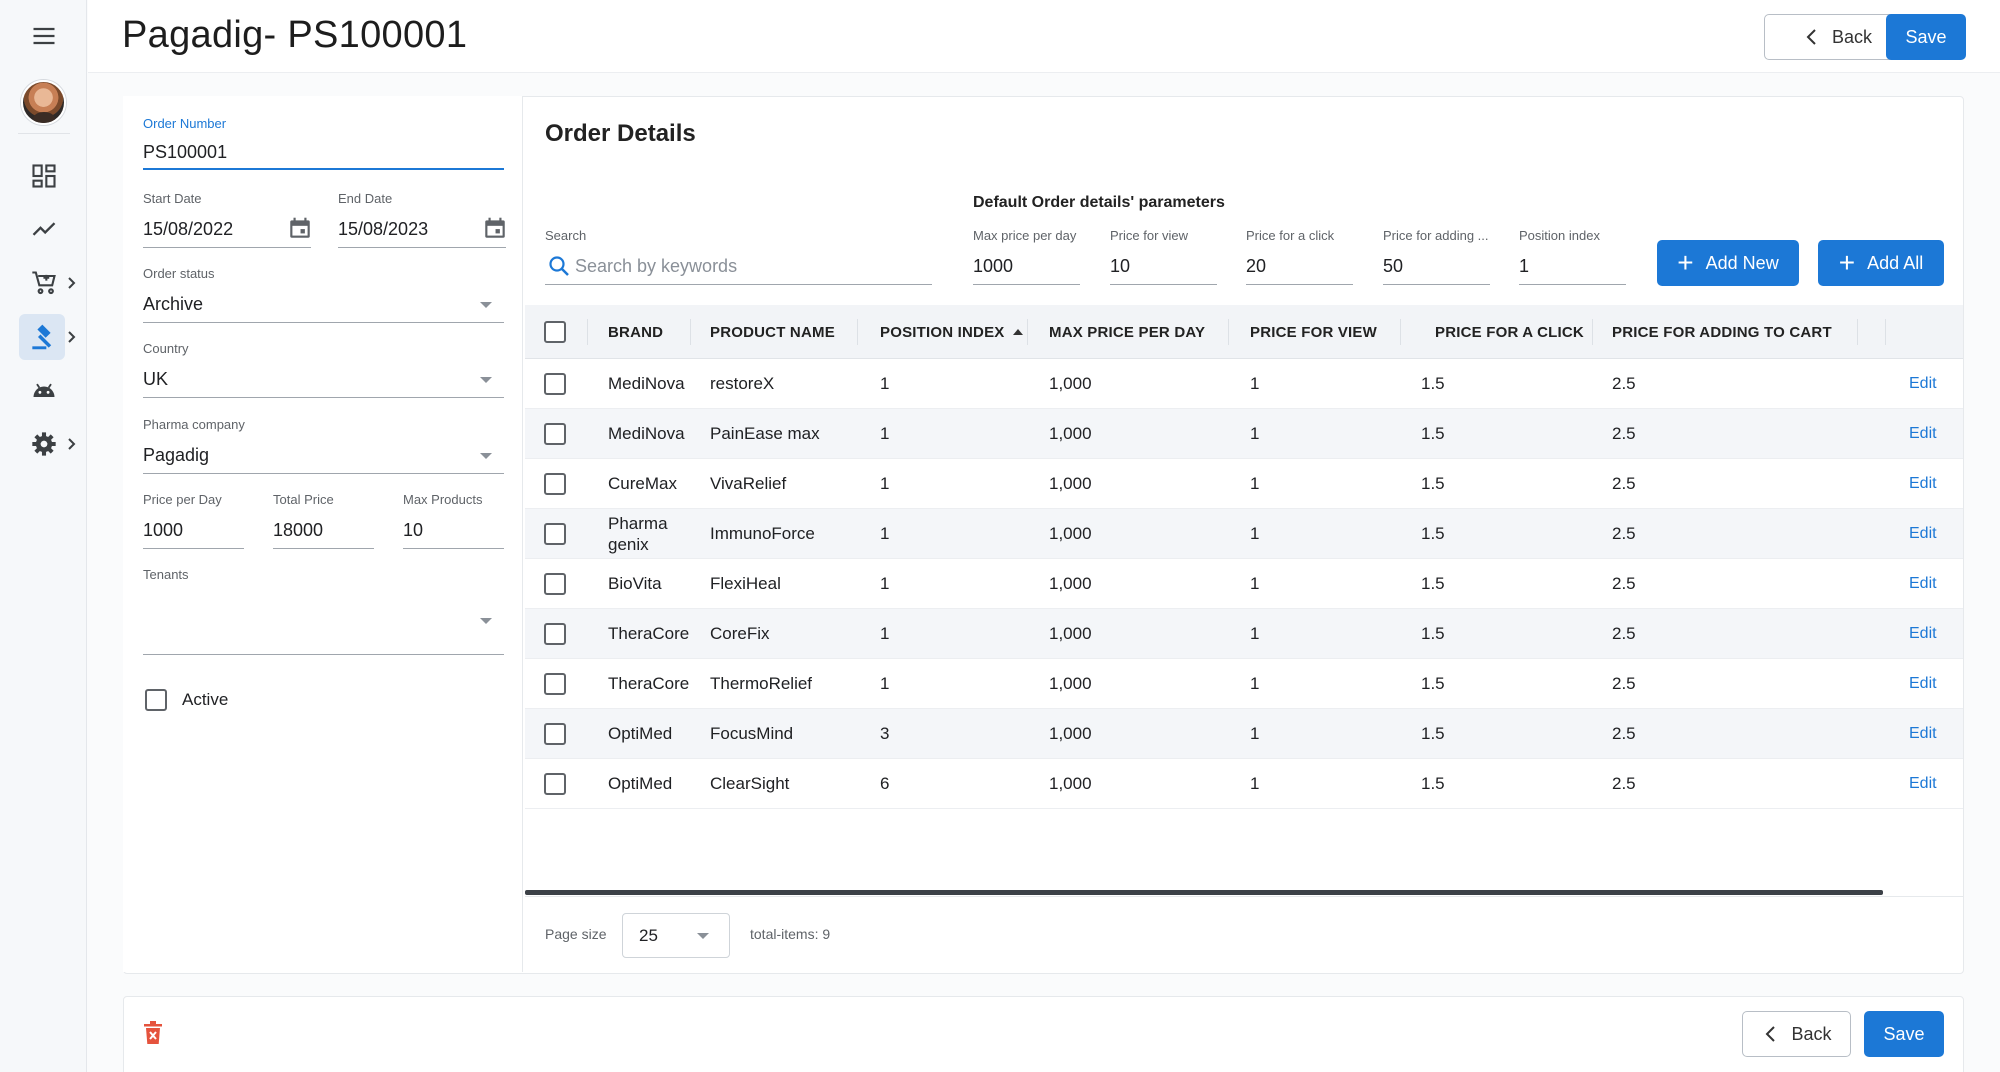 Image resolution: width=2000 pixels, height=1072 pixels. What do you see at coordinates (1313, 332) in the screenshot?
I see `column-header-price-for-view: PRICE FOR VIEW` at bounding box center [1313, 332].